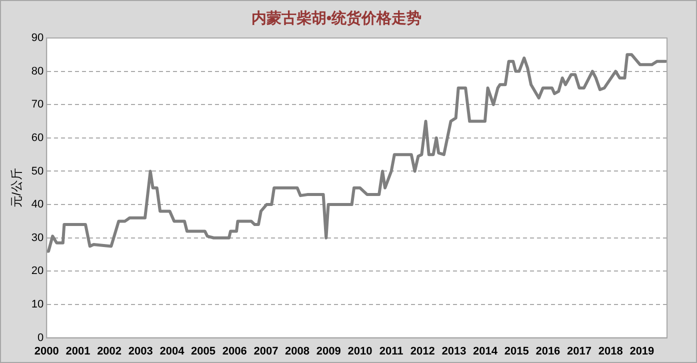 This screenshot has height=363, width=697. Describe the element at coordinates (46, 351) in the screenshot. I see `x-tick-label: 2000` at that location.